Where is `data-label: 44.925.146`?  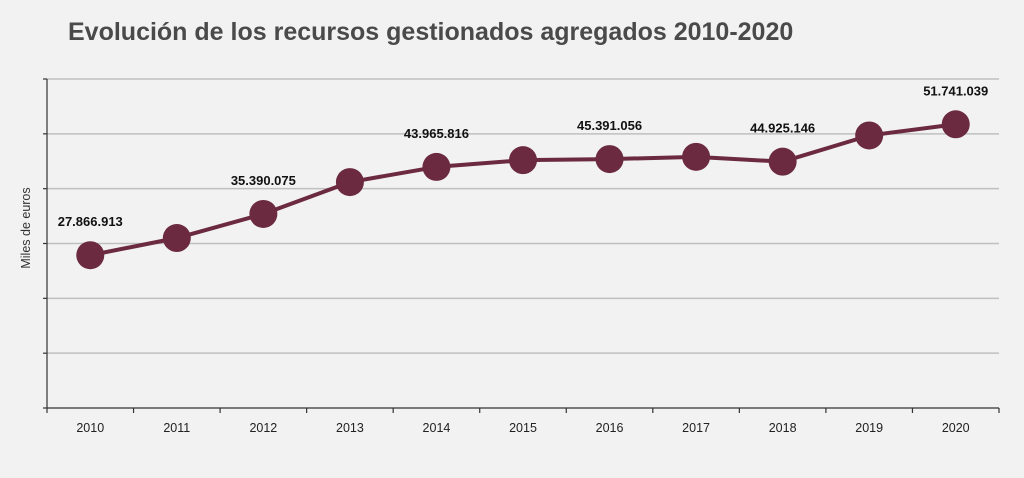 data-label: 44.925.146 is located at coordinates (782, 128).